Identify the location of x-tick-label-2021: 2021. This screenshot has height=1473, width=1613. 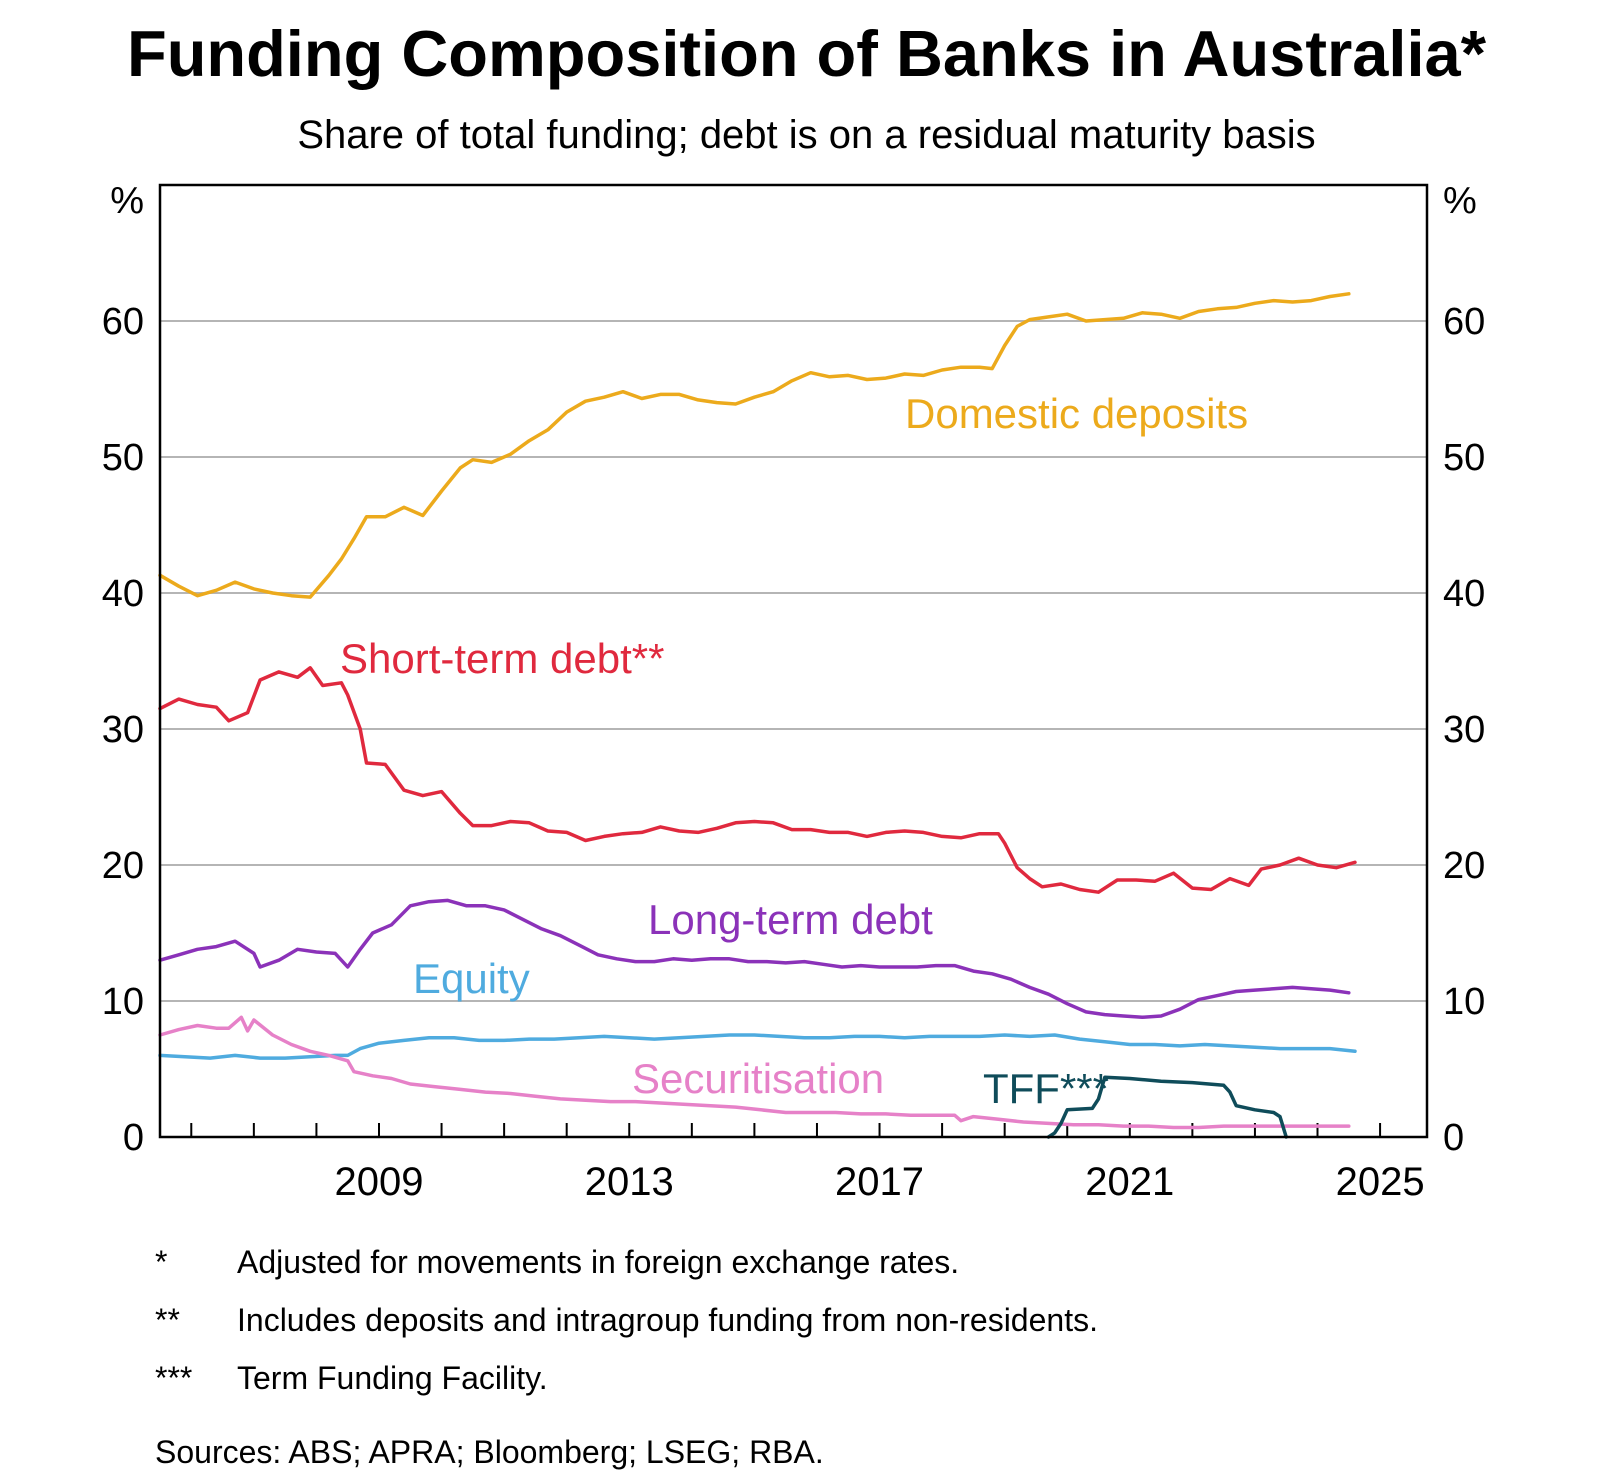
(1129, 1182).